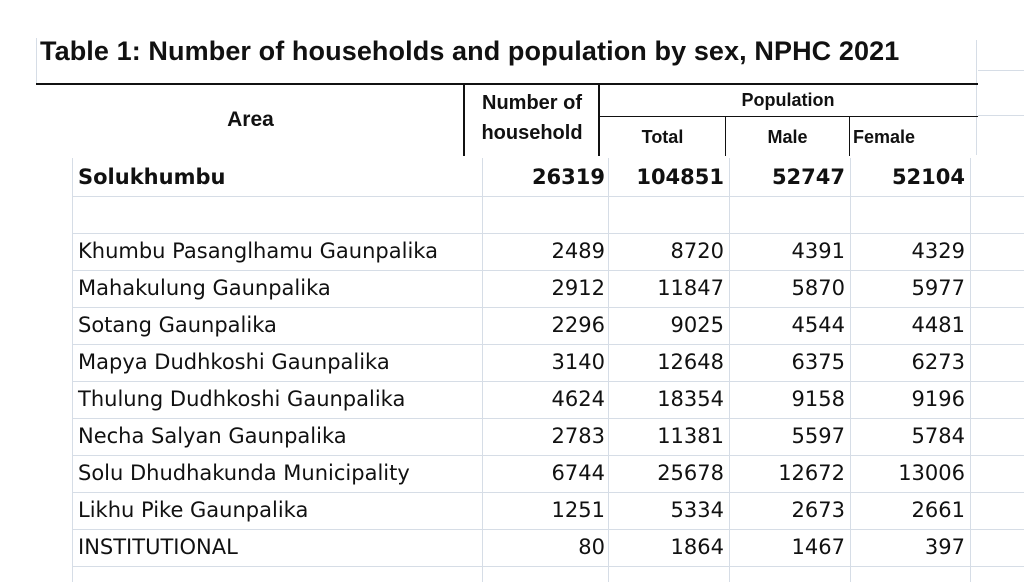  I want to click on row-male: 5870, so click(818, 288).